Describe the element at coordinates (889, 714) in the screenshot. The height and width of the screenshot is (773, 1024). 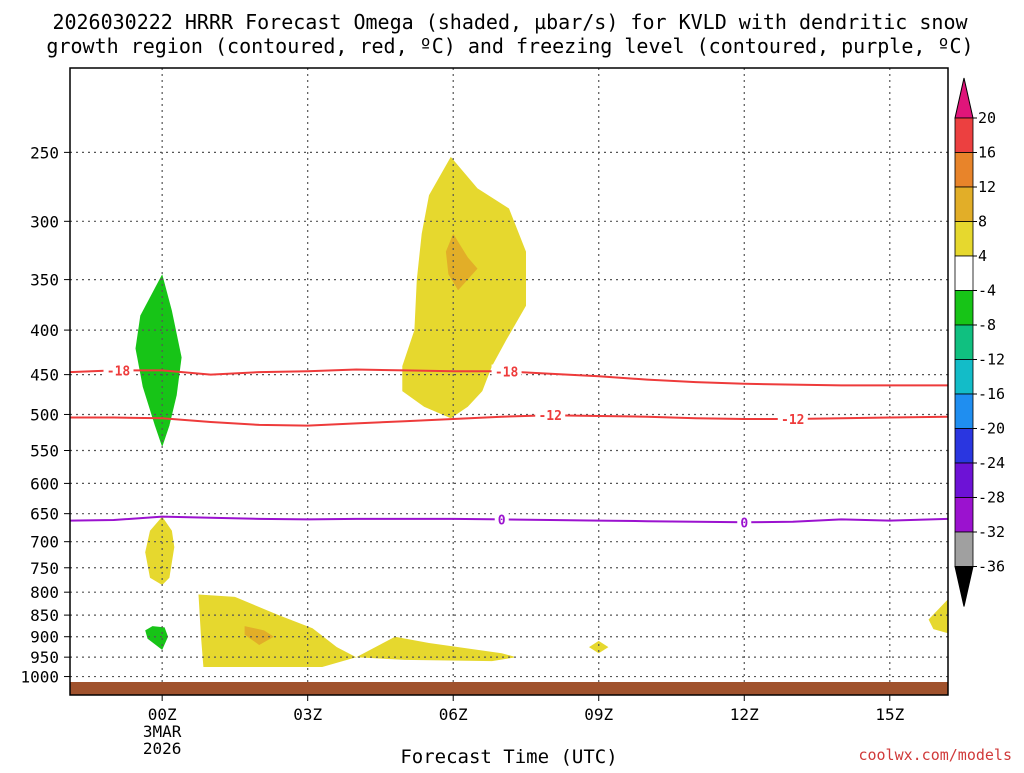
I see `x-tick-label: 15Z` at that location.